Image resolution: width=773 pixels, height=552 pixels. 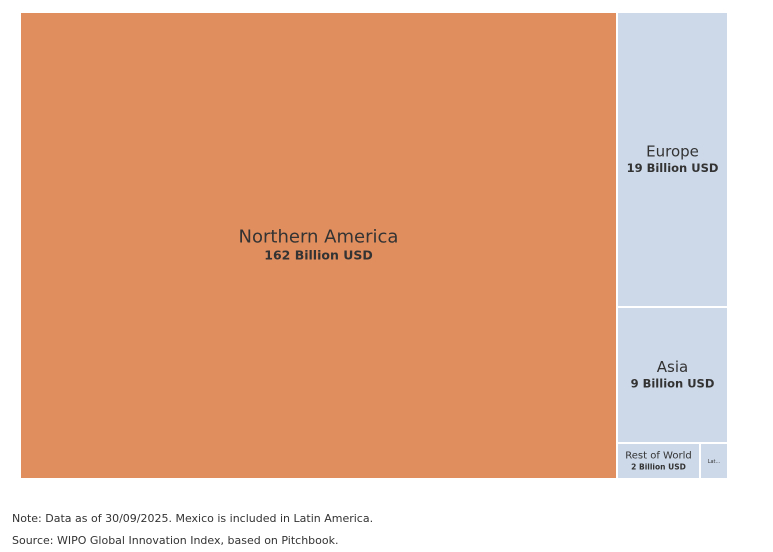 I want to click on treemap-tile-rest-of-world, so click(x=658, y=461).